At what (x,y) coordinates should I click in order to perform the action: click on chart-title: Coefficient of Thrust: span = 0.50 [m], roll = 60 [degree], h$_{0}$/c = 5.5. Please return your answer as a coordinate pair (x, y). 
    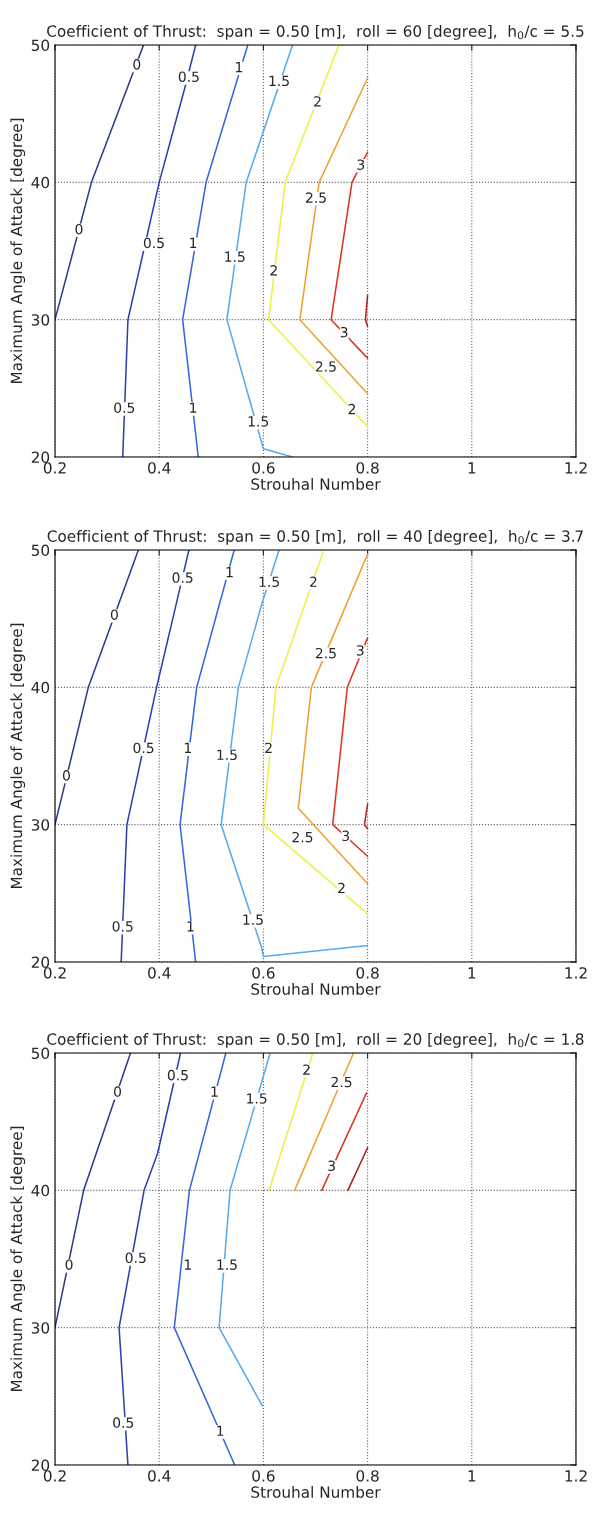
    Looking at the image, I should click on (315, 32).